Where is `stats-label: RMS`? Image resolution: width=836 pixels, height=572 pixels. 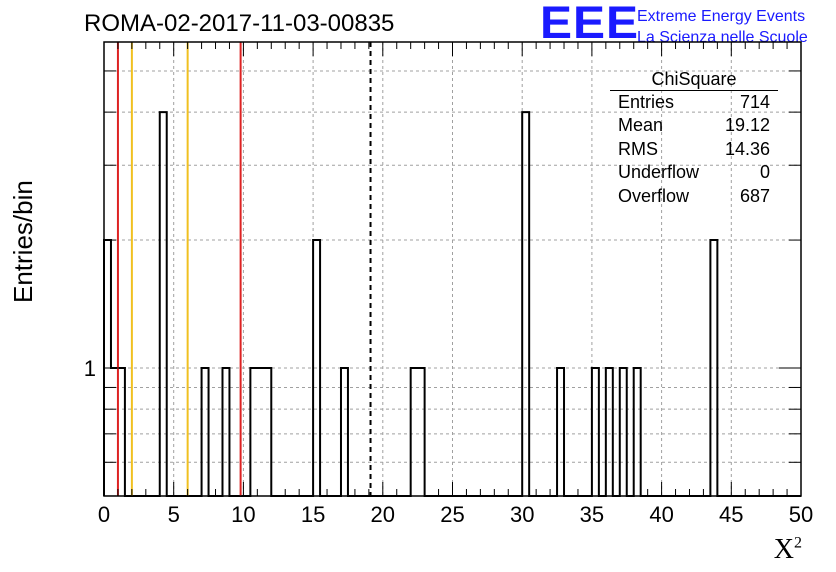 stats-label: RMS is located at coordinates (638, 148).